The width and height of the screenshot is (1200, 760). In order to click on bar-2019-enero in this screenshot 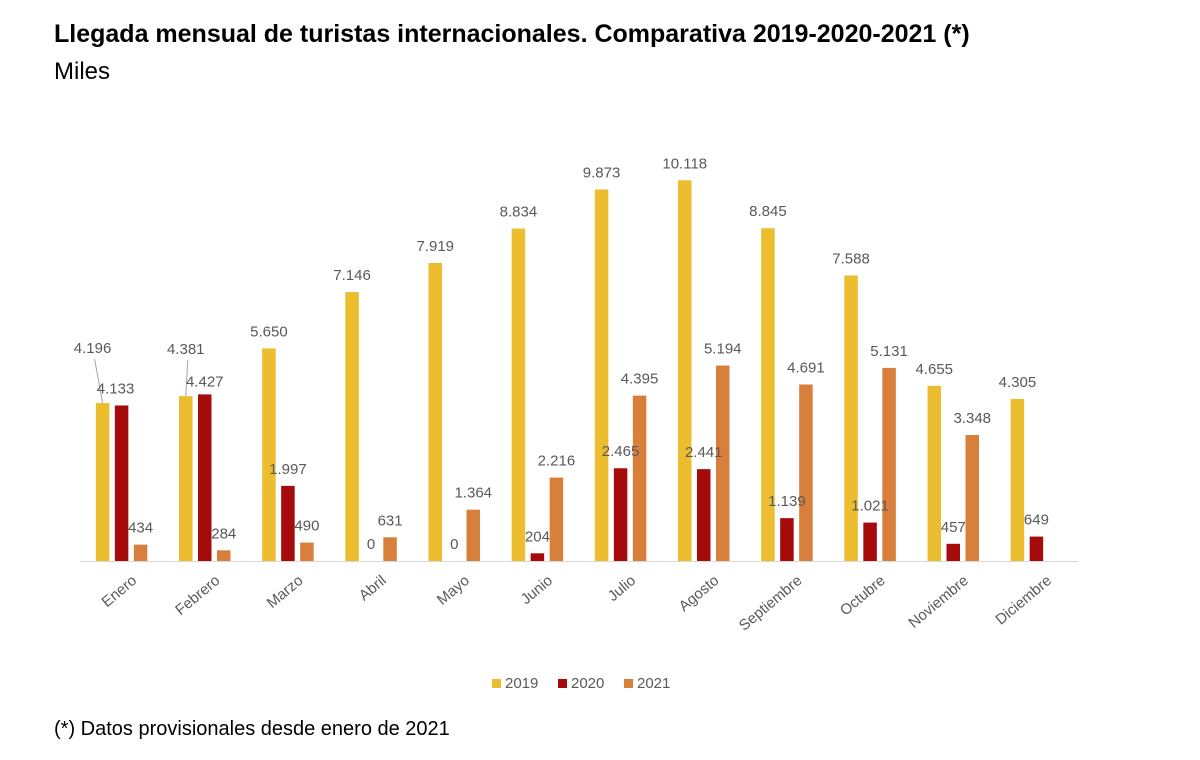, I will do `click(102, 482)`.